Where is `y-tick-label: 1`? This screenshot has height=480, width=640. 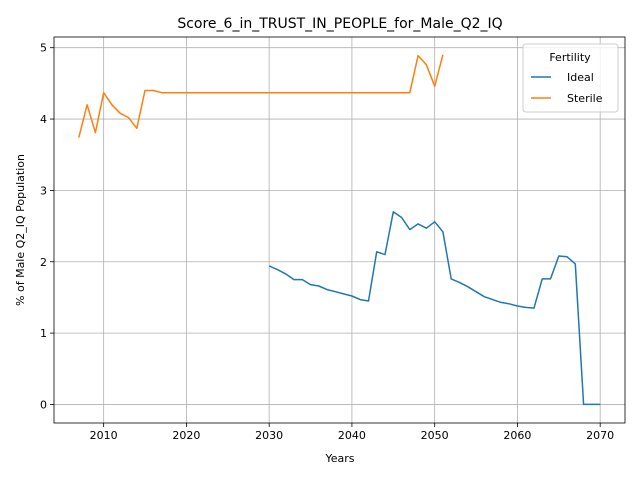 y-tick-label: 1 is located at coordinates (43, 333).